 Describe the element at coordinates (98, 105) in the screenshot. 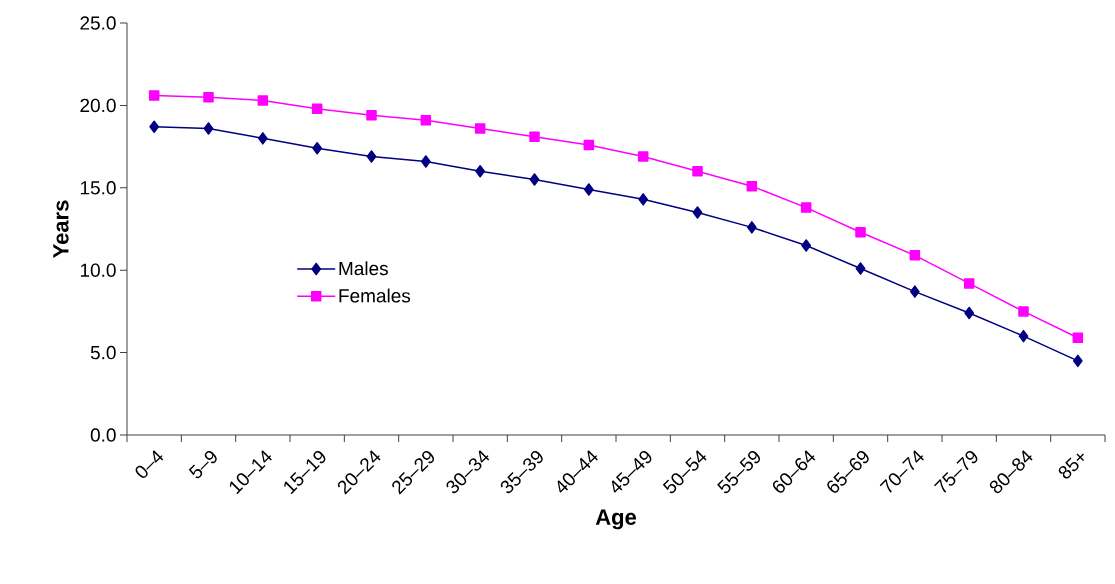

I see `y-tick-label: 20.0` at that location.